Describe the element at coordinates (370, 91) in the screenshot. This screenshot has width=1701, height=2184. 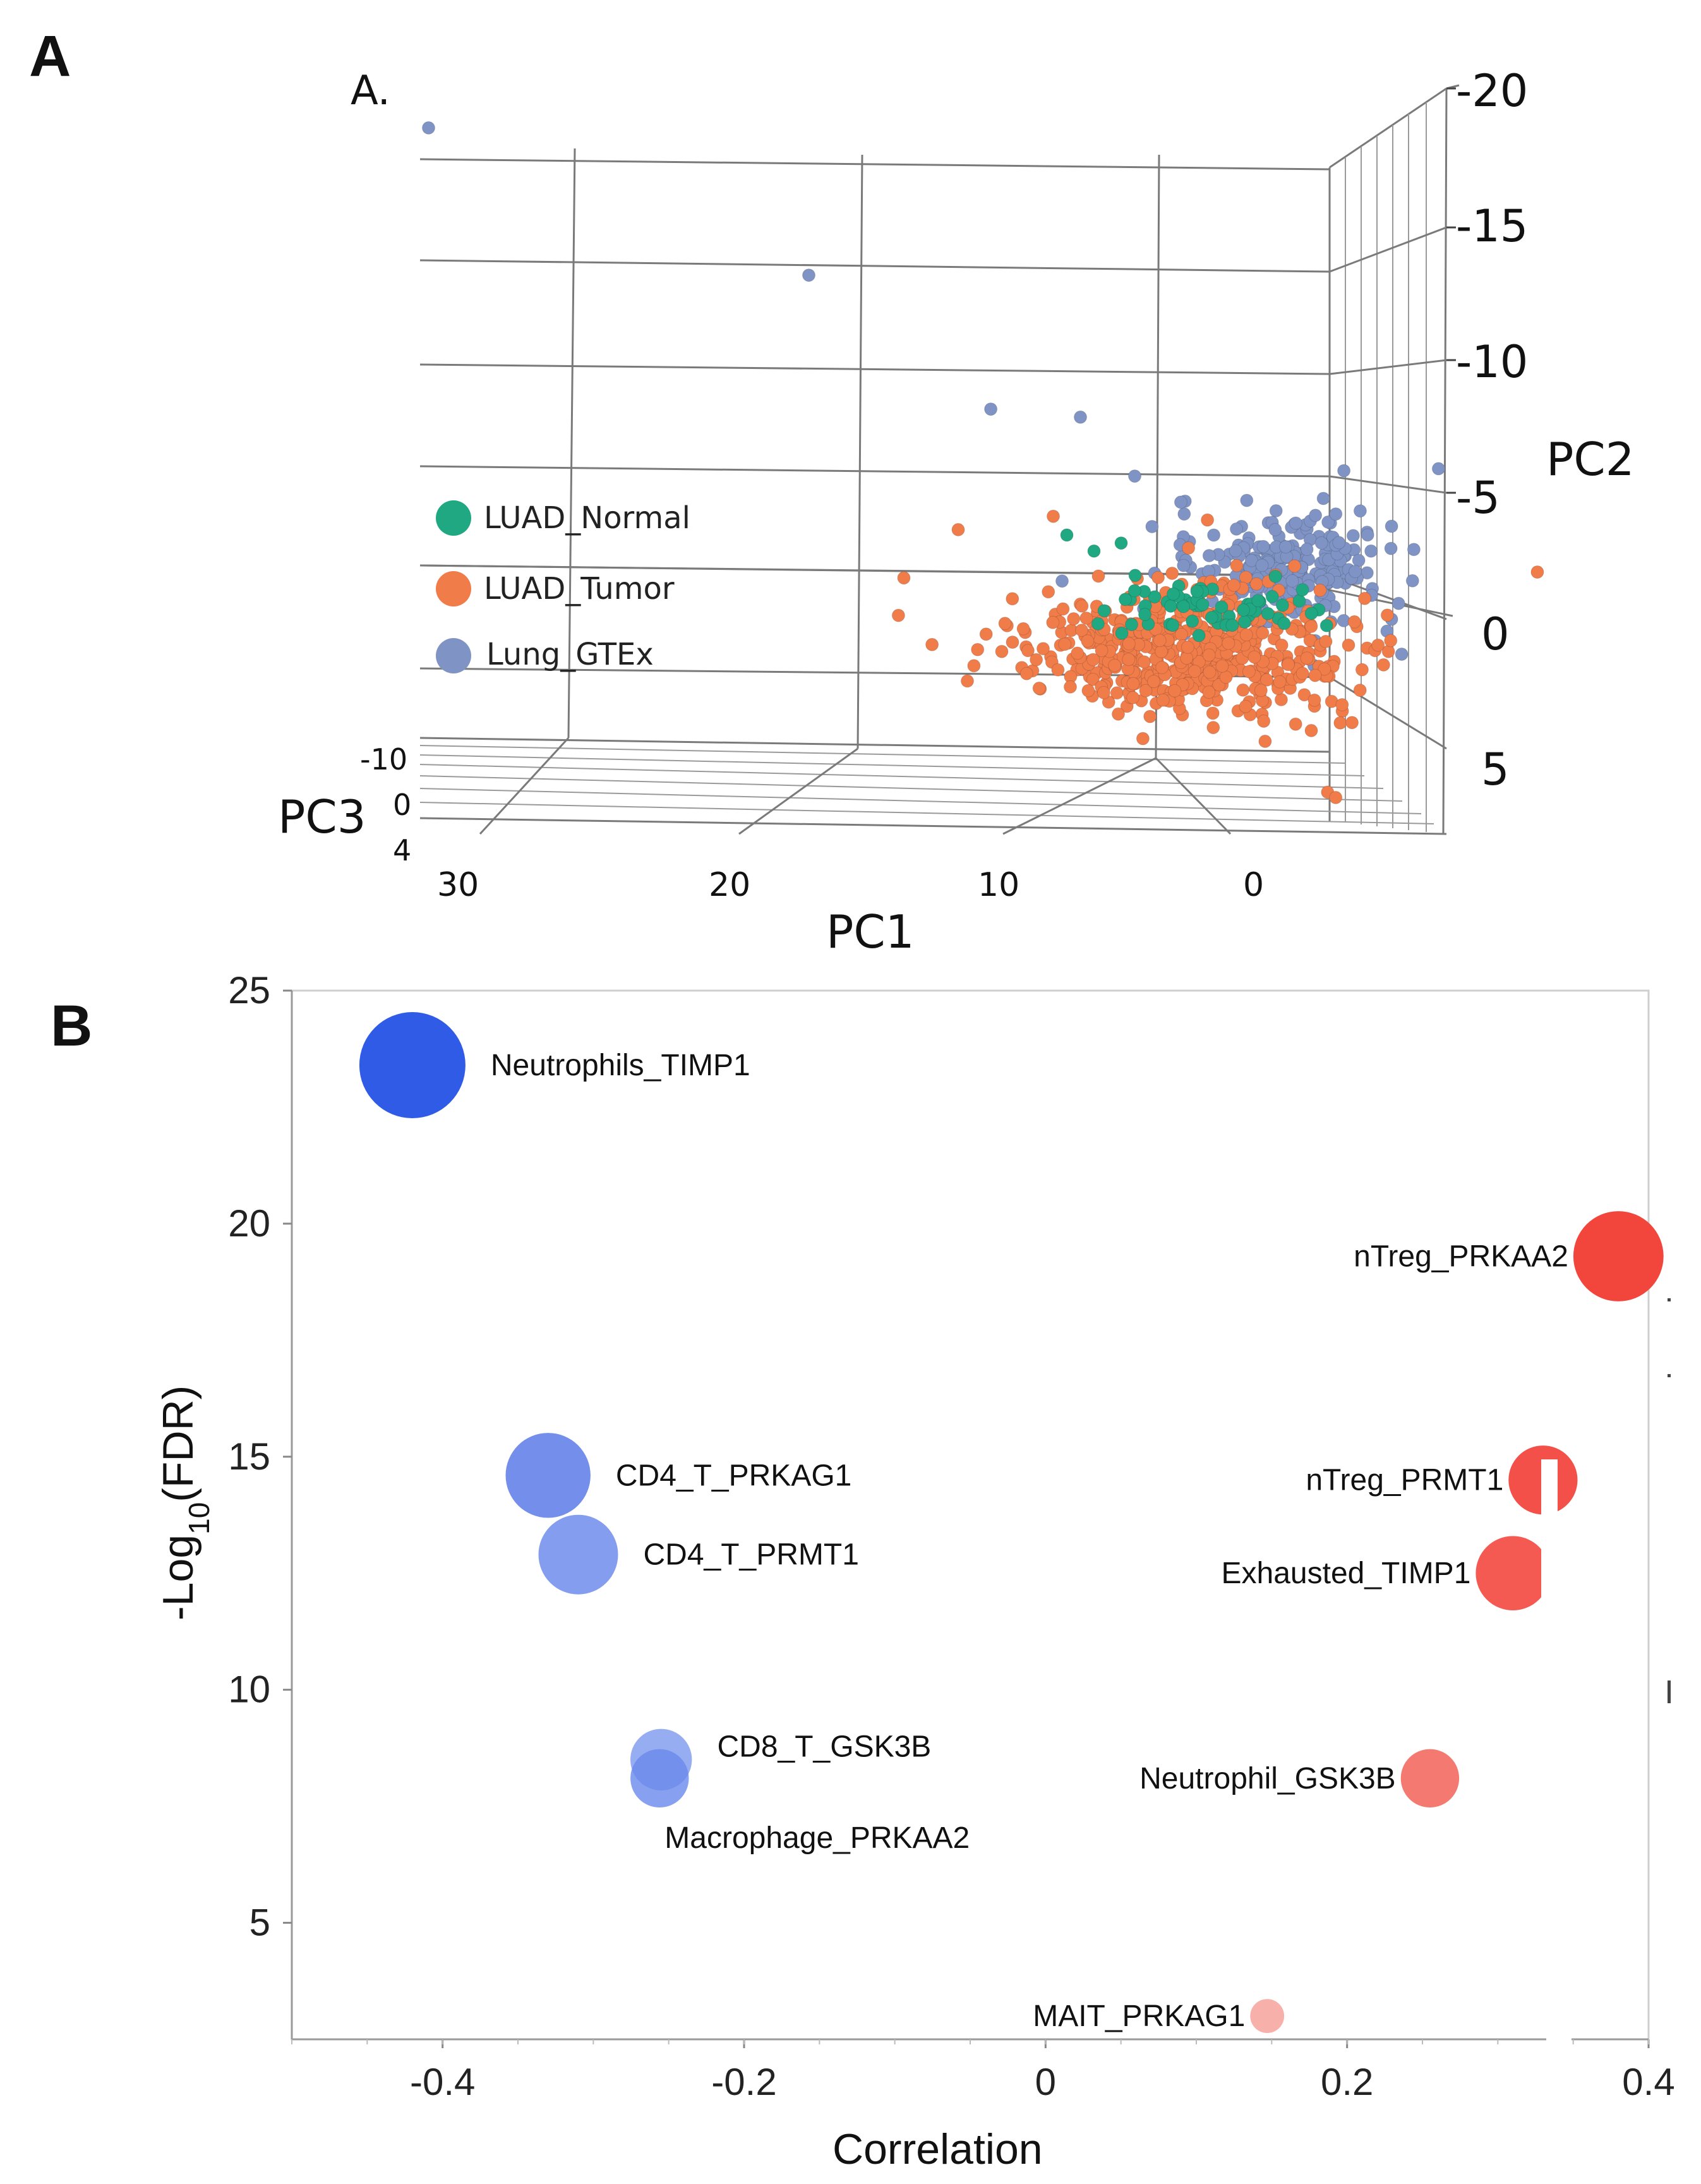
I see `panel-a-sublabel: A.` at that location.